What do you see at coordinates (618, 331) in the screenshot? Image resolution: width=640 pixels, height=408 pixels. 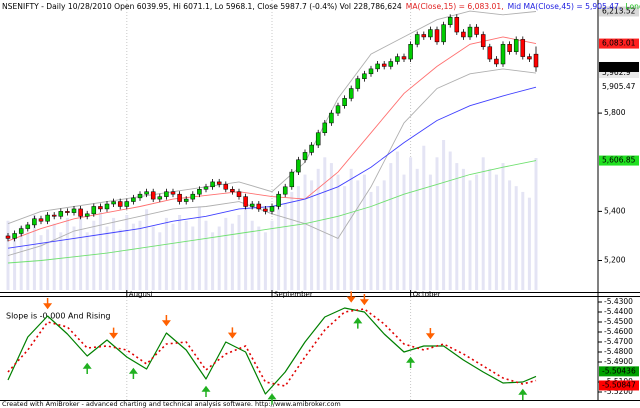 I see `y-tick-label: -5.4600` at bounding box center [618, 331].